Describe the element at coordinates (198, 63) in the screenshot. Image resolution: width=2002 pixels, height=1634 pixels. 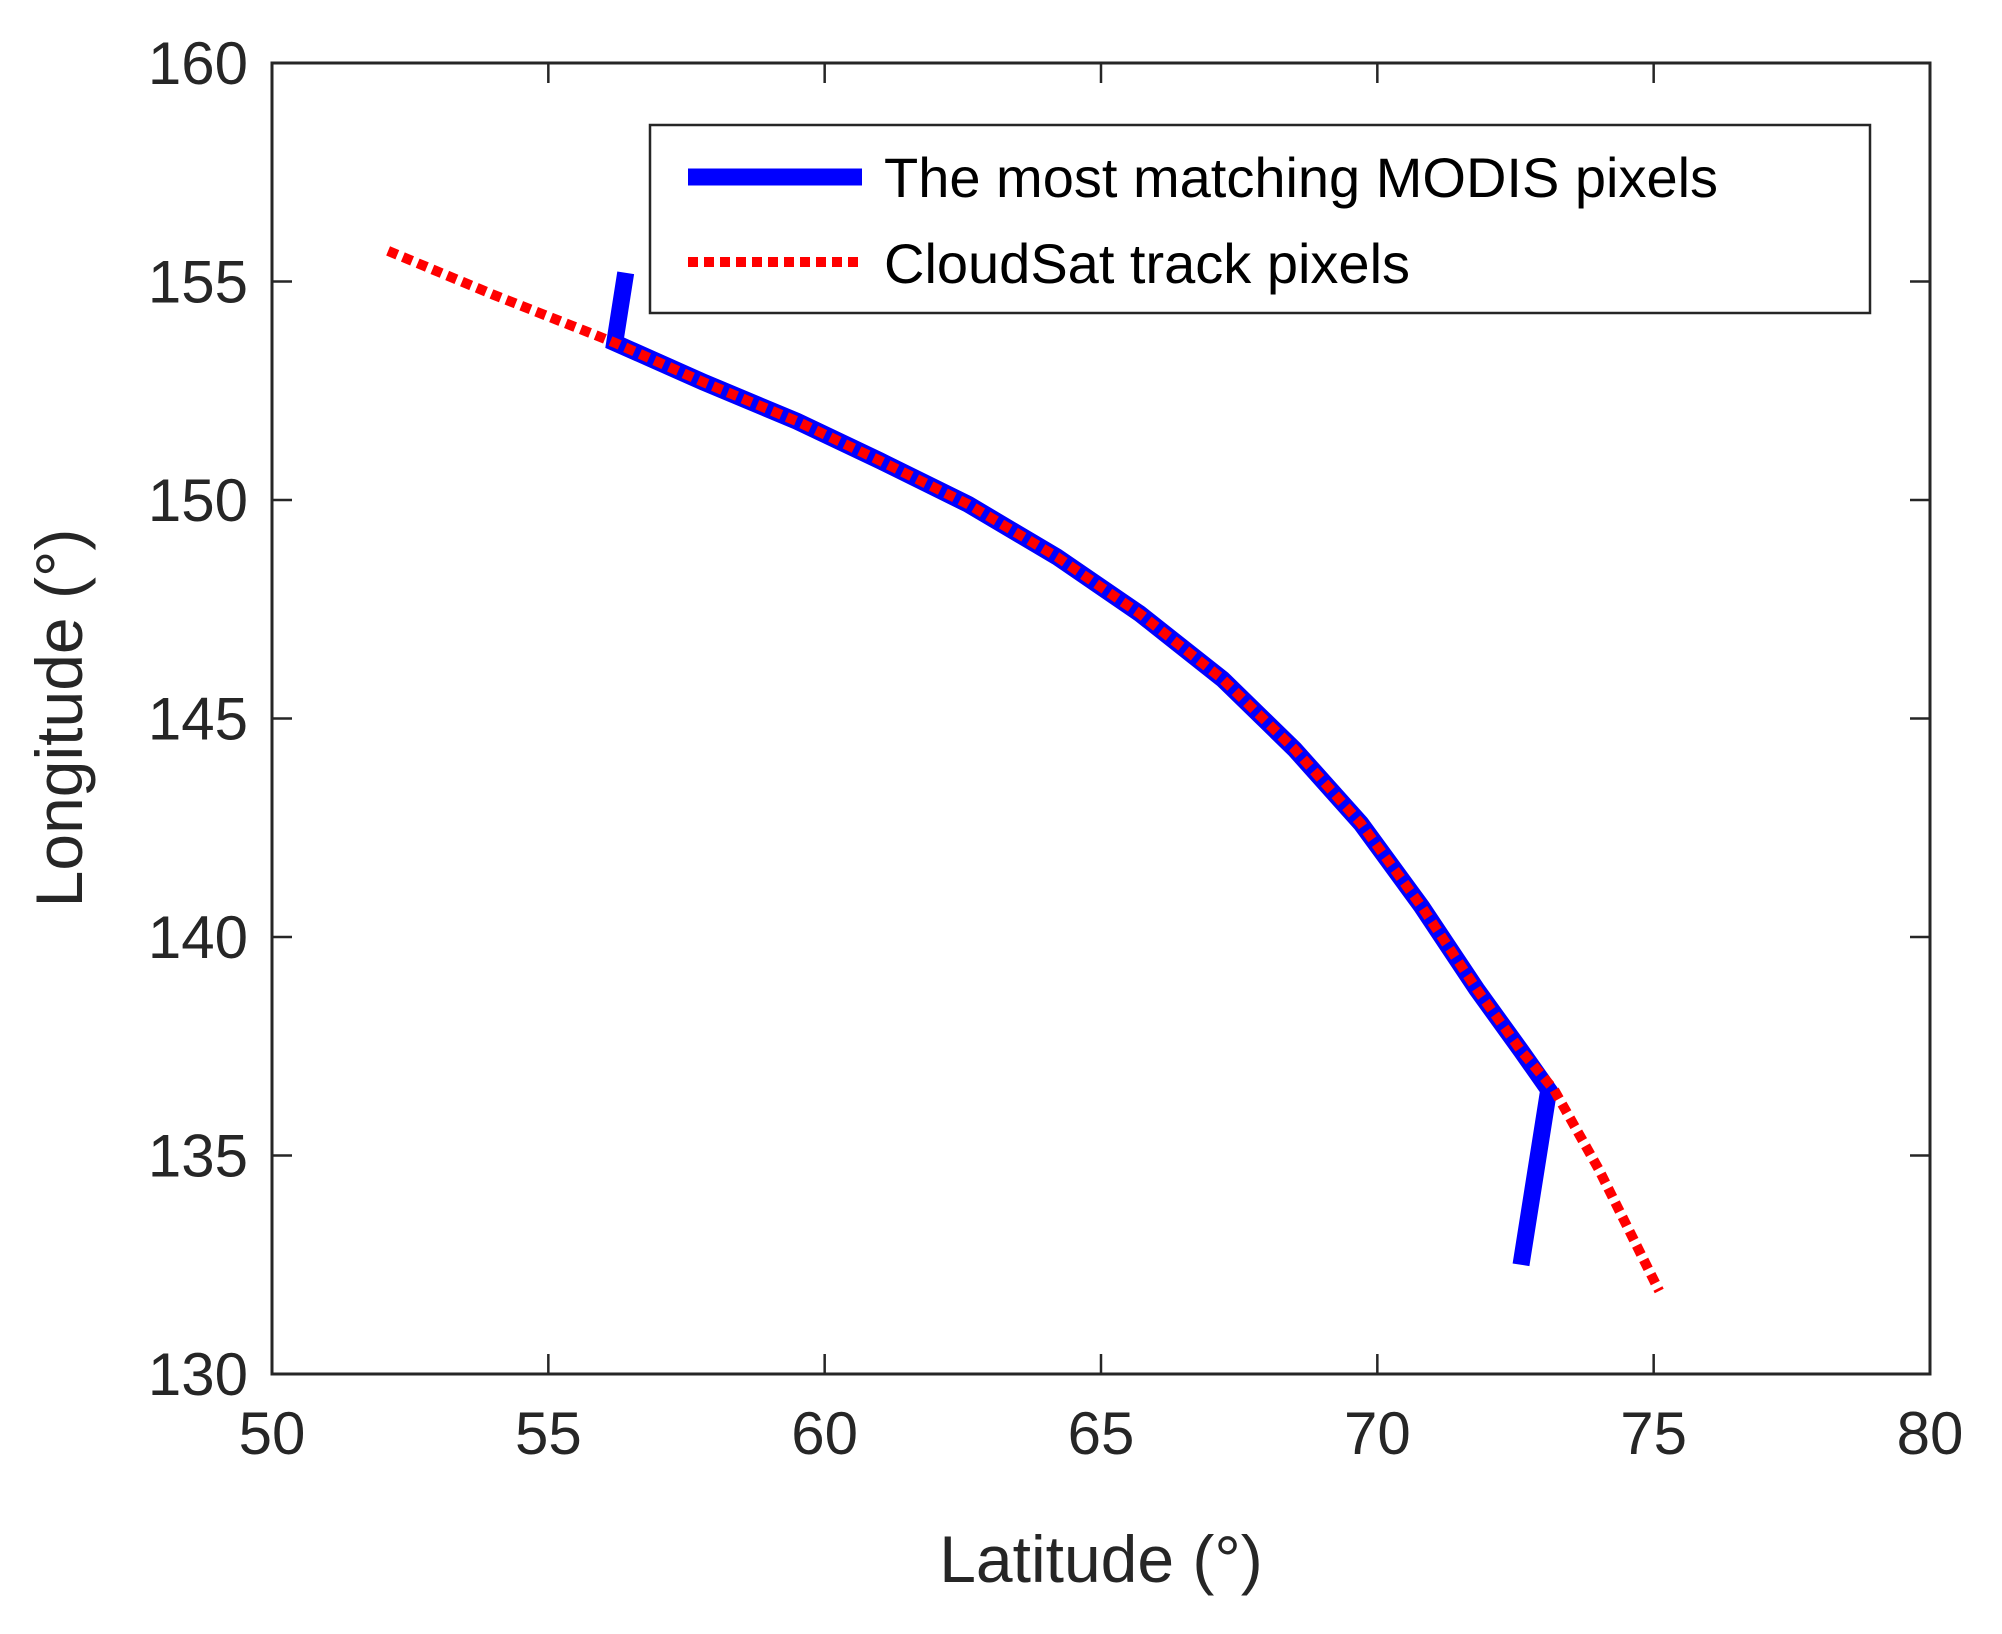
I see `y-tick-label: 160` at that location.